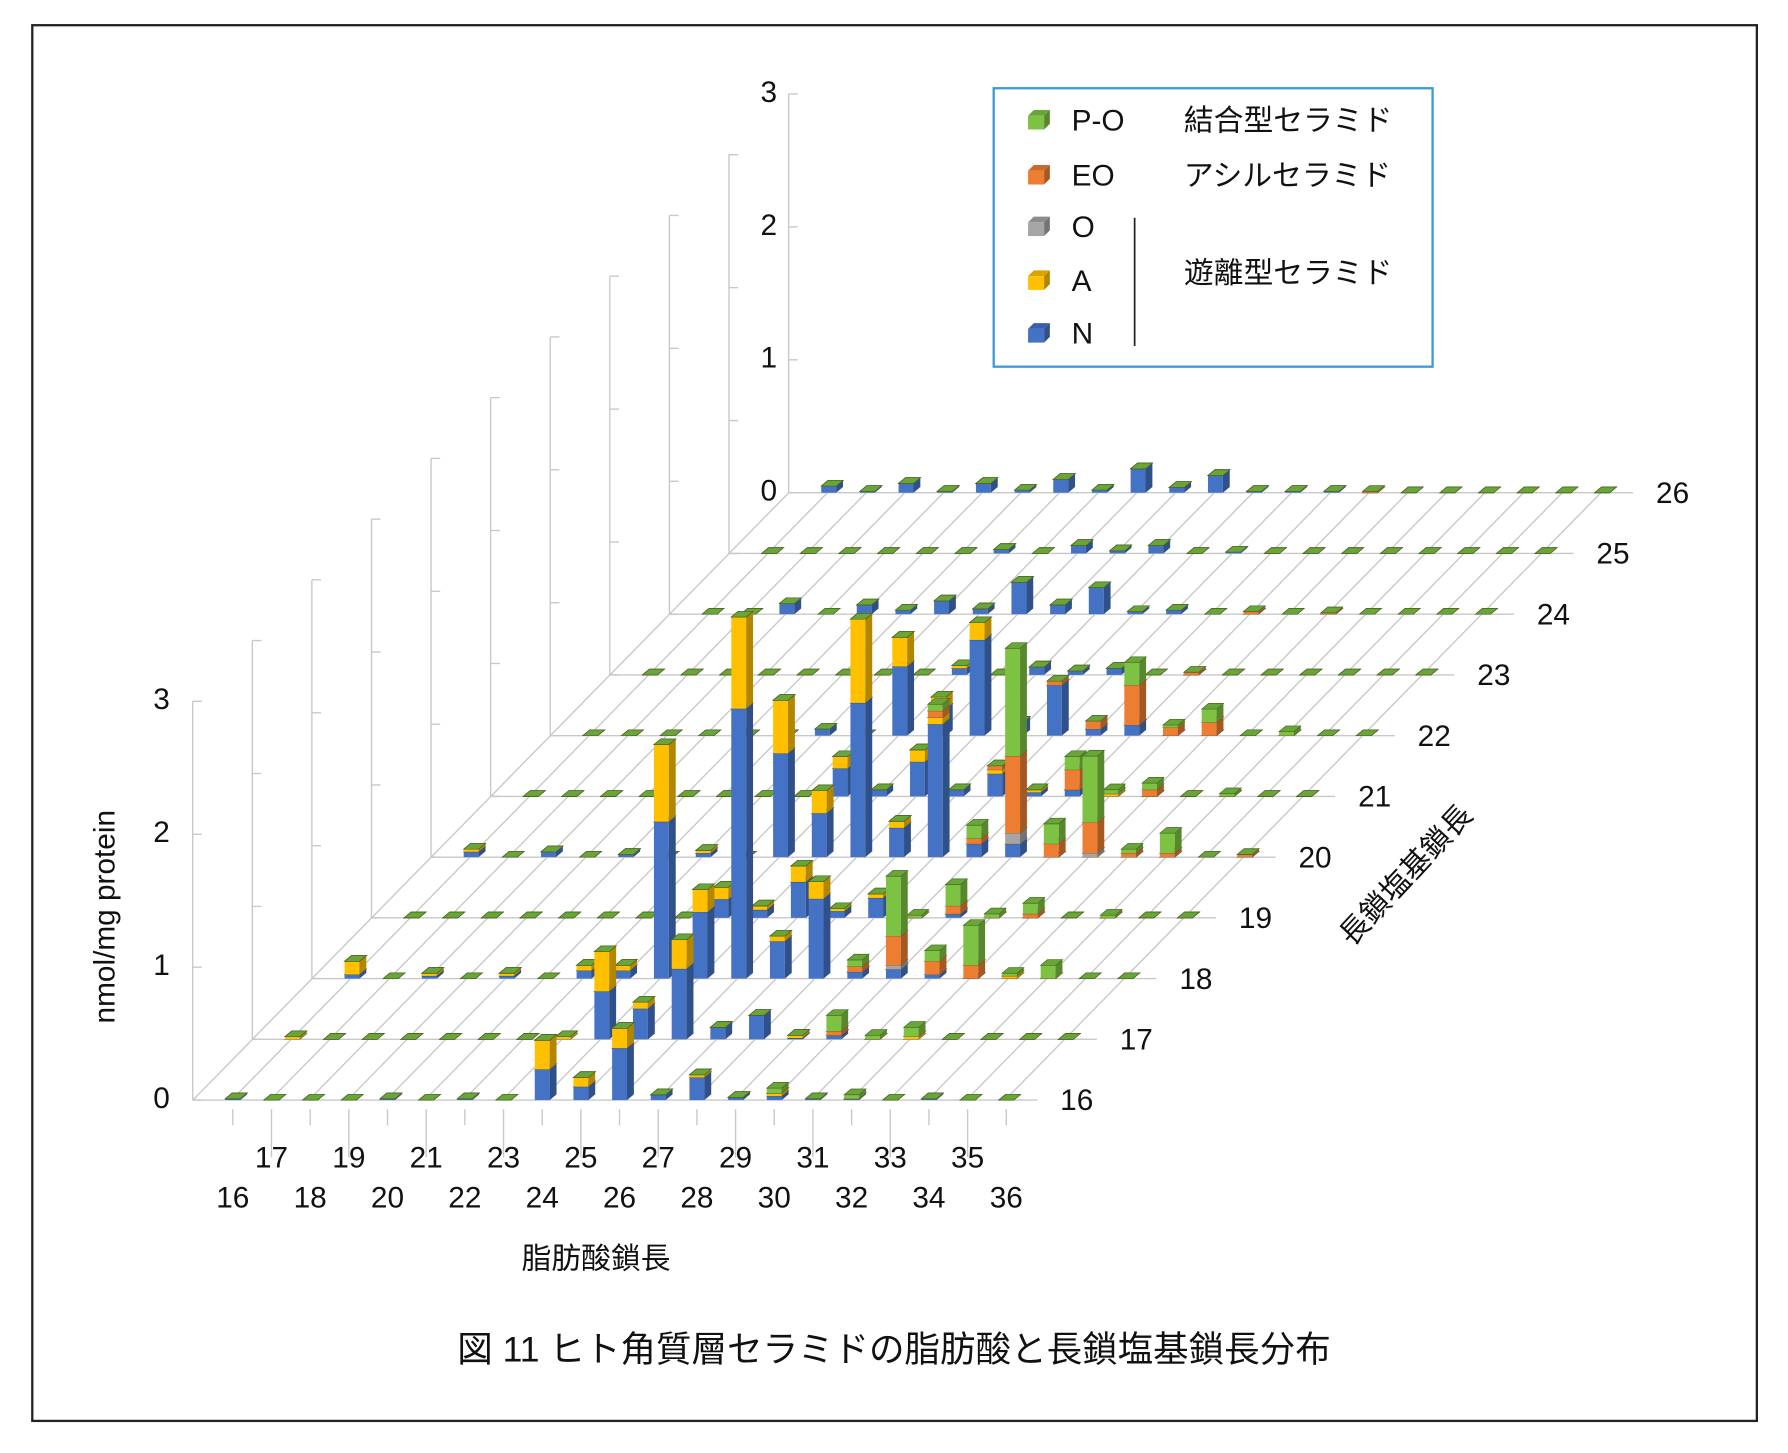  Describe the element at coordinates (1036, 177) in the screenshot. I see `legend-front` at that location.